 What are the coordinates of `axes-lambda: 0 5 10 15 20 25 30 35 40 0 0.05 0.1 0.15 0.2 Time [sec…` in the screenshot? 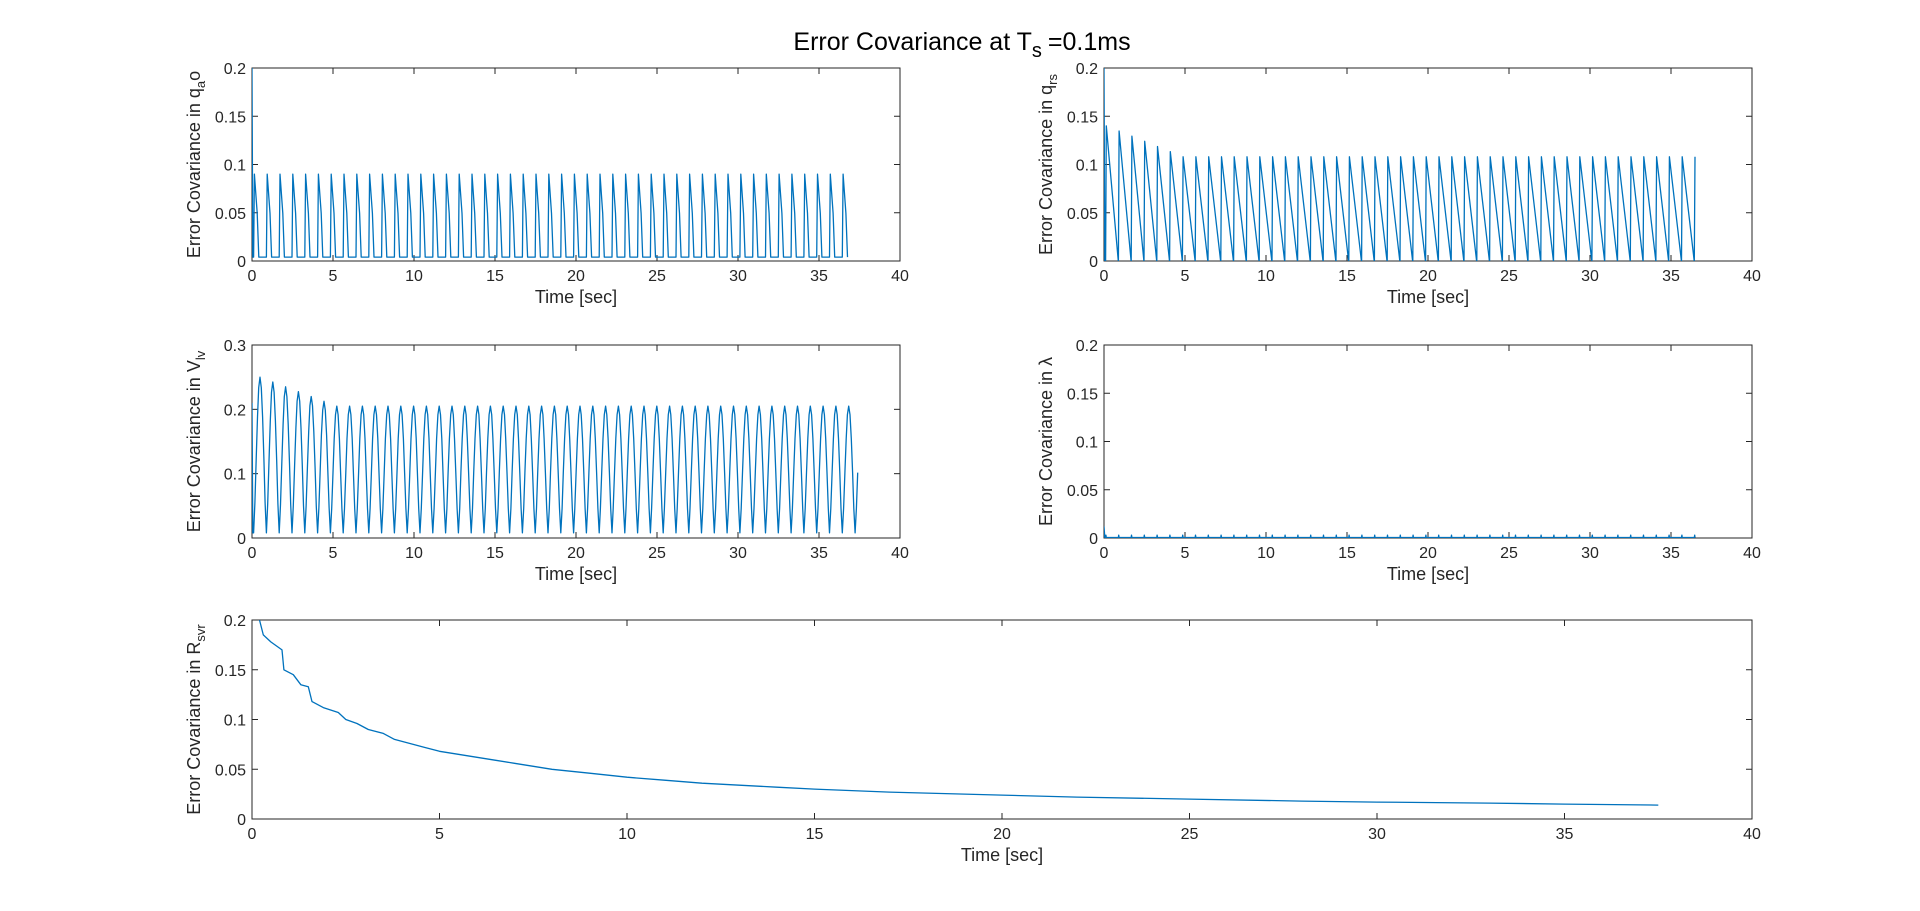 It's located at (1398, 461).